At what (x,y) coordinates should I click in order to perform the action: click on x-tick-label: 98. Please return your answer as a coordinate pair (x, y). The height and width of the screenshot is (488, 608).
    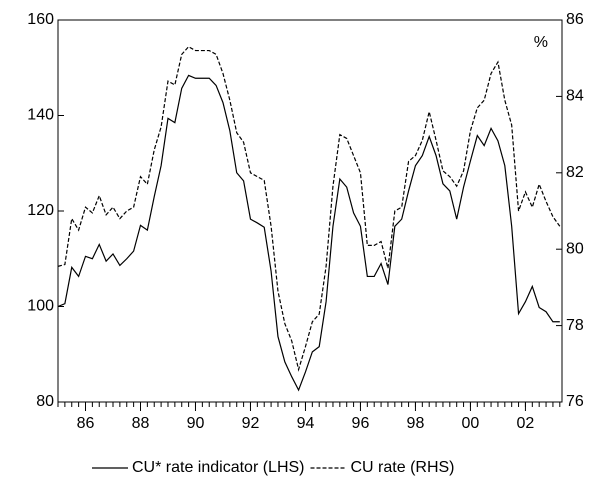
    Looking at the image, I should click on (416, 423).